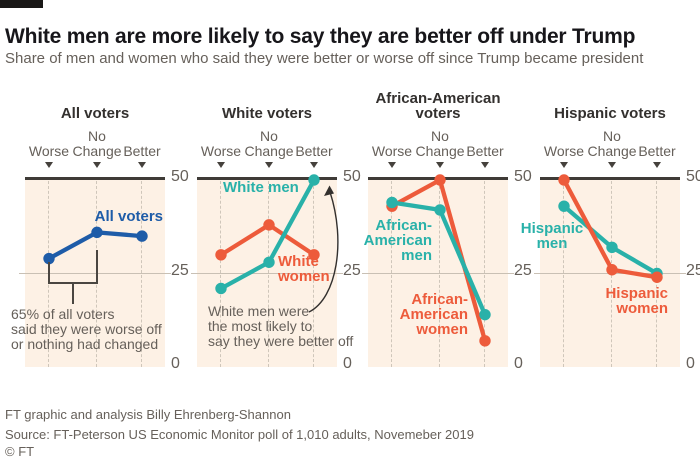 The image size is (700, 476). I want to click on annotation-arrow, so click(323, 249).